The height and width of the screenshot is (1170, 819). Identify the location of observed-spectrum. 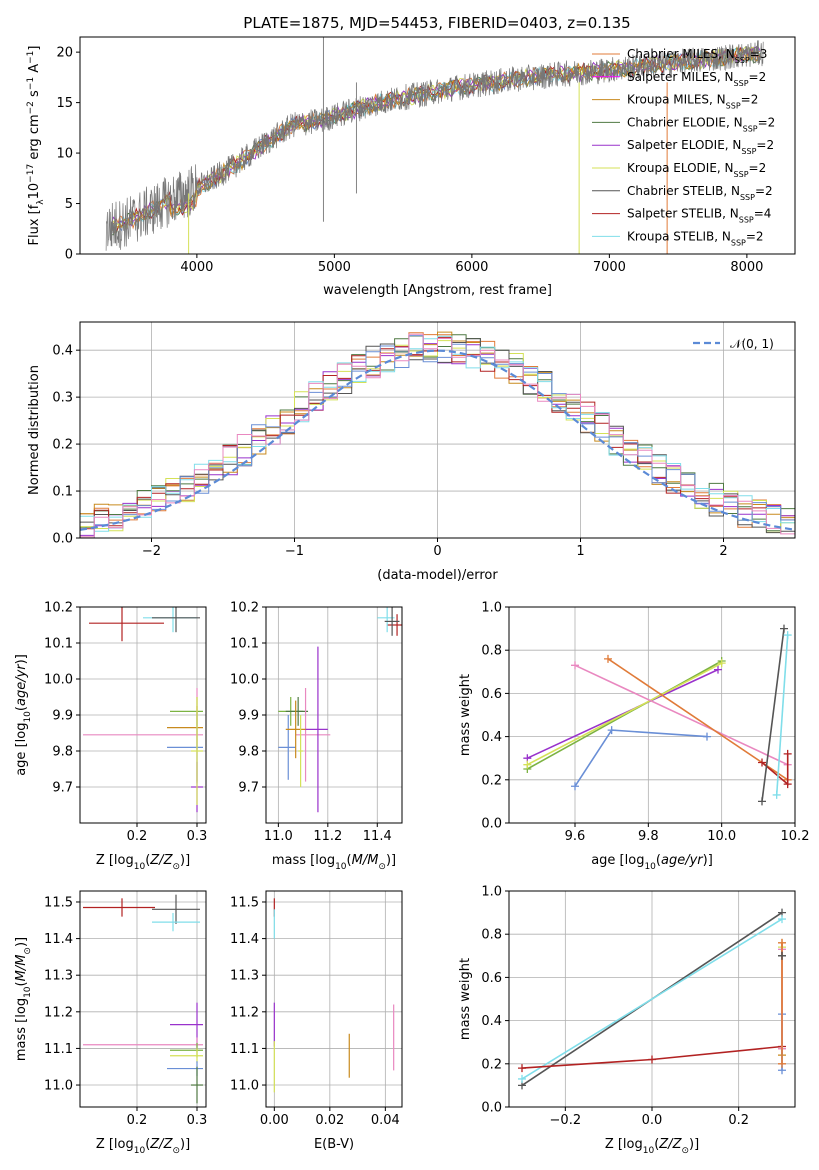
(434, 145).